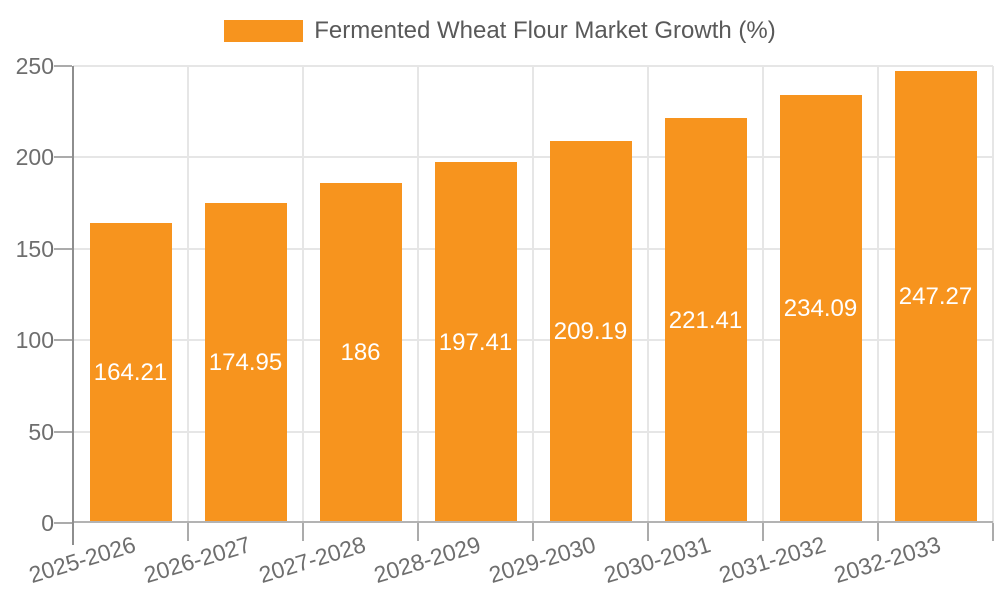 This screenshot has width=1000, height=600. I want to click on bar-value-label: 197.41, so click(475, 342).